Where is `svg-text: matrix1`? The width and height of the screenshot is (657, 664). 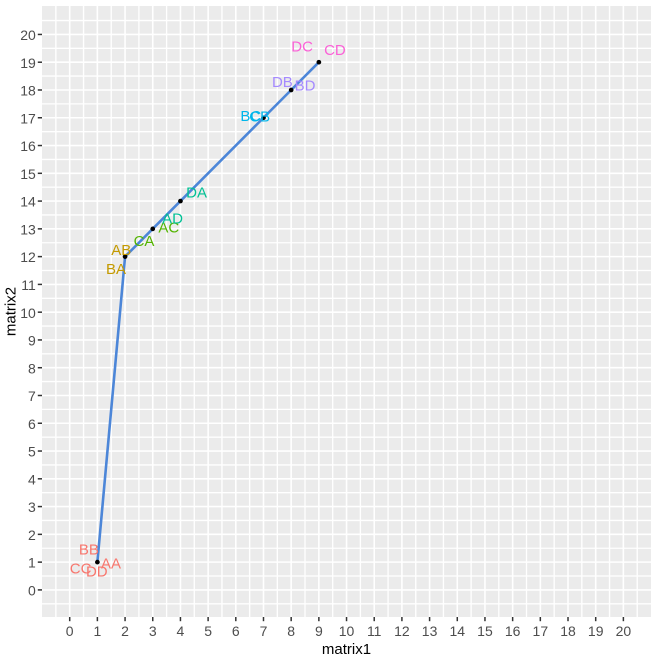
svg-text: matrix1 is located at coordinates (346, 649).